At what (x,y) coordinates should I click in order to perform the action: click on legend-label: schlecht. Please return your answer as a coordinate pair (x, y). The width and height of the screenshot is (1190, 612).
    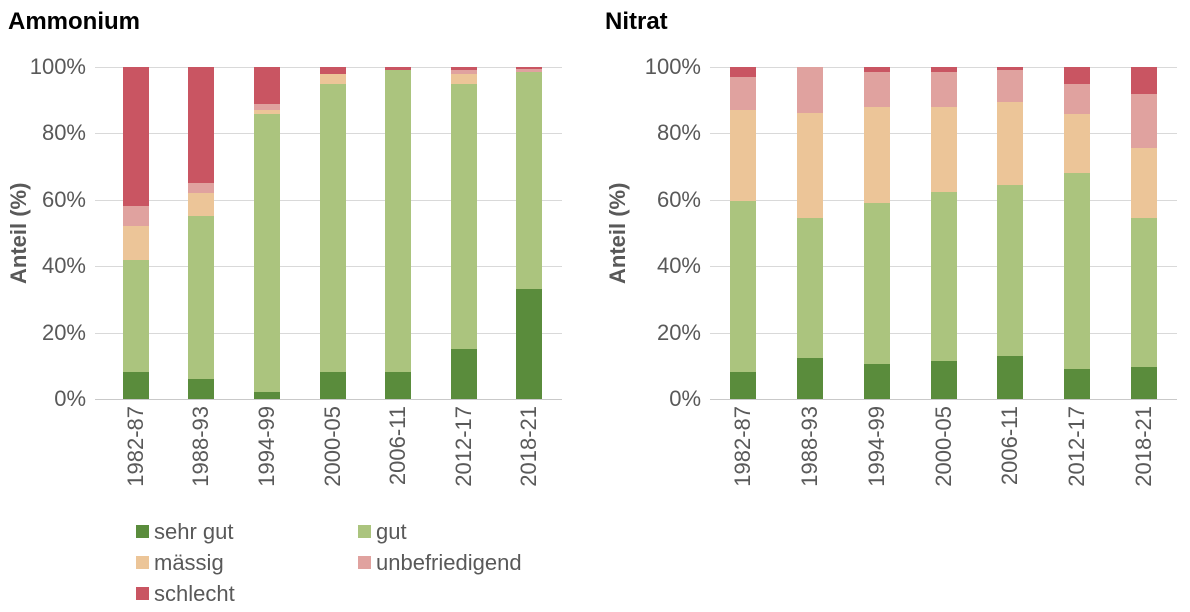
    Looking at the image, I should click on (194, 593).